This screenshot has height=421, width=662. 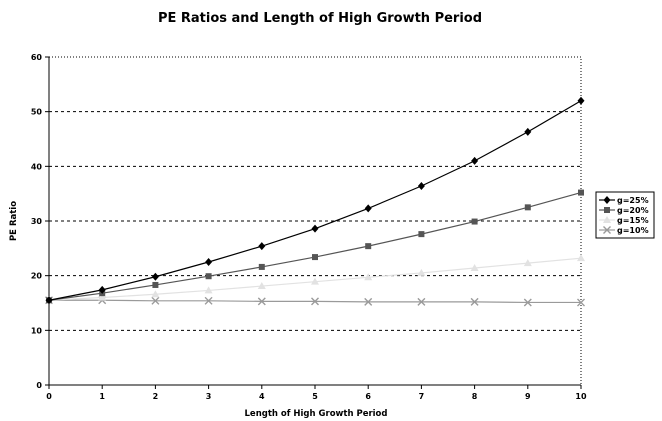 I want to click on legend-label-g20: g=20%, so click(x=633, y=210).